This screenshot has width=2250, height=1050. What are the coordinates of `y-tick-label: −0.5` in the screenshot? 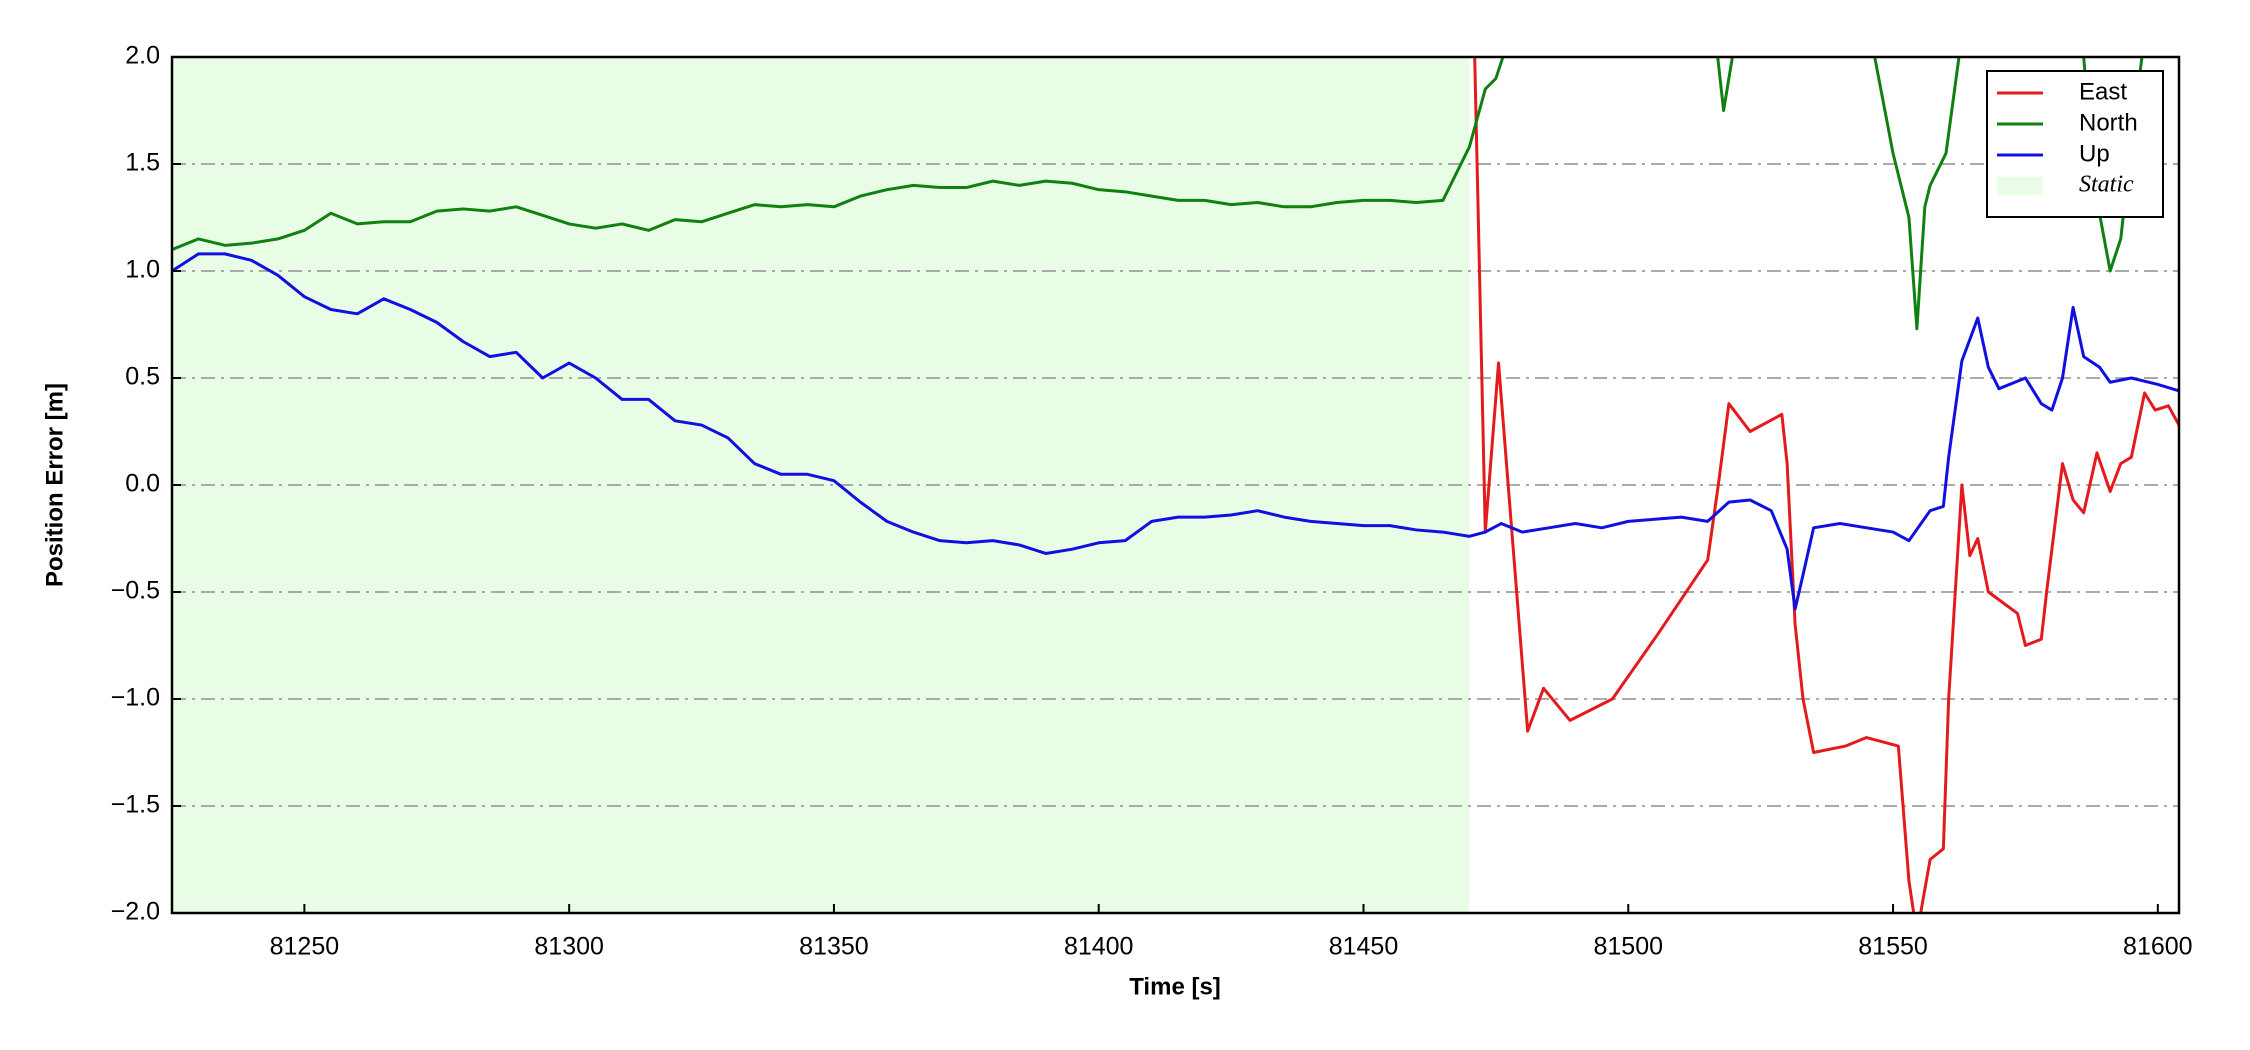 It's located at (135, 591).